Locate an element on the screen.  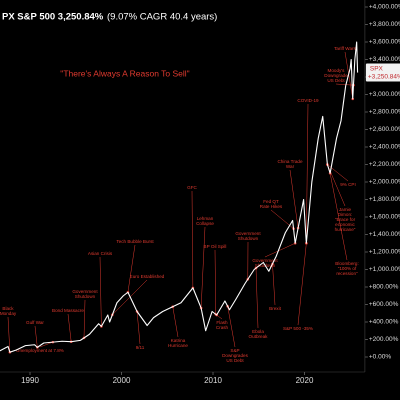
end-tag-name: SPX is located at coordinates (377, 68).